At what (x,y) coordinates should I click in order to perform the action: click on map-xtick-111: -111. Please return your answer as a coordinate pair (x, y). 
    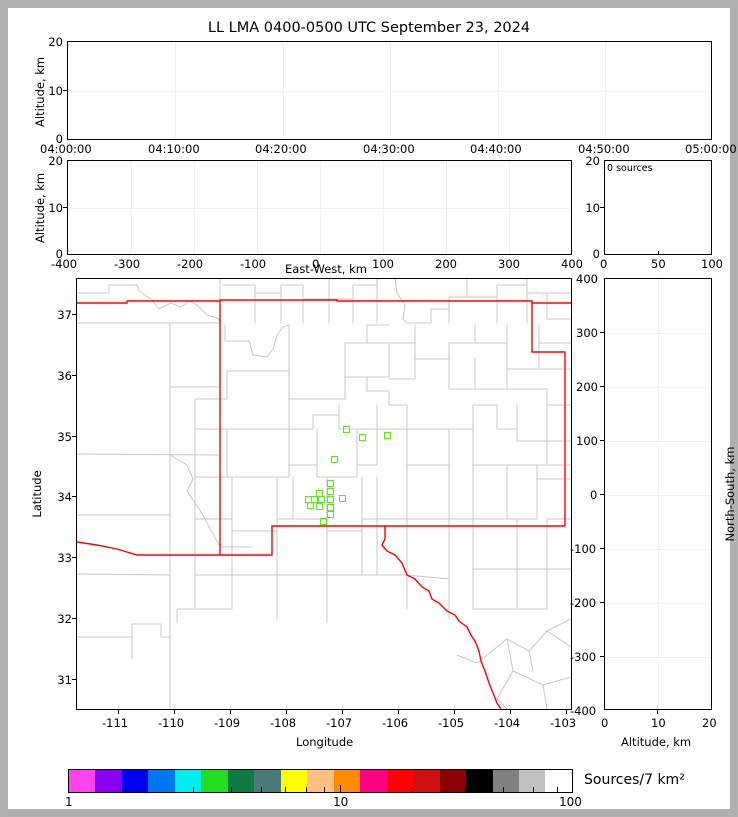
    Looking at the image, I should click on (115, 723).